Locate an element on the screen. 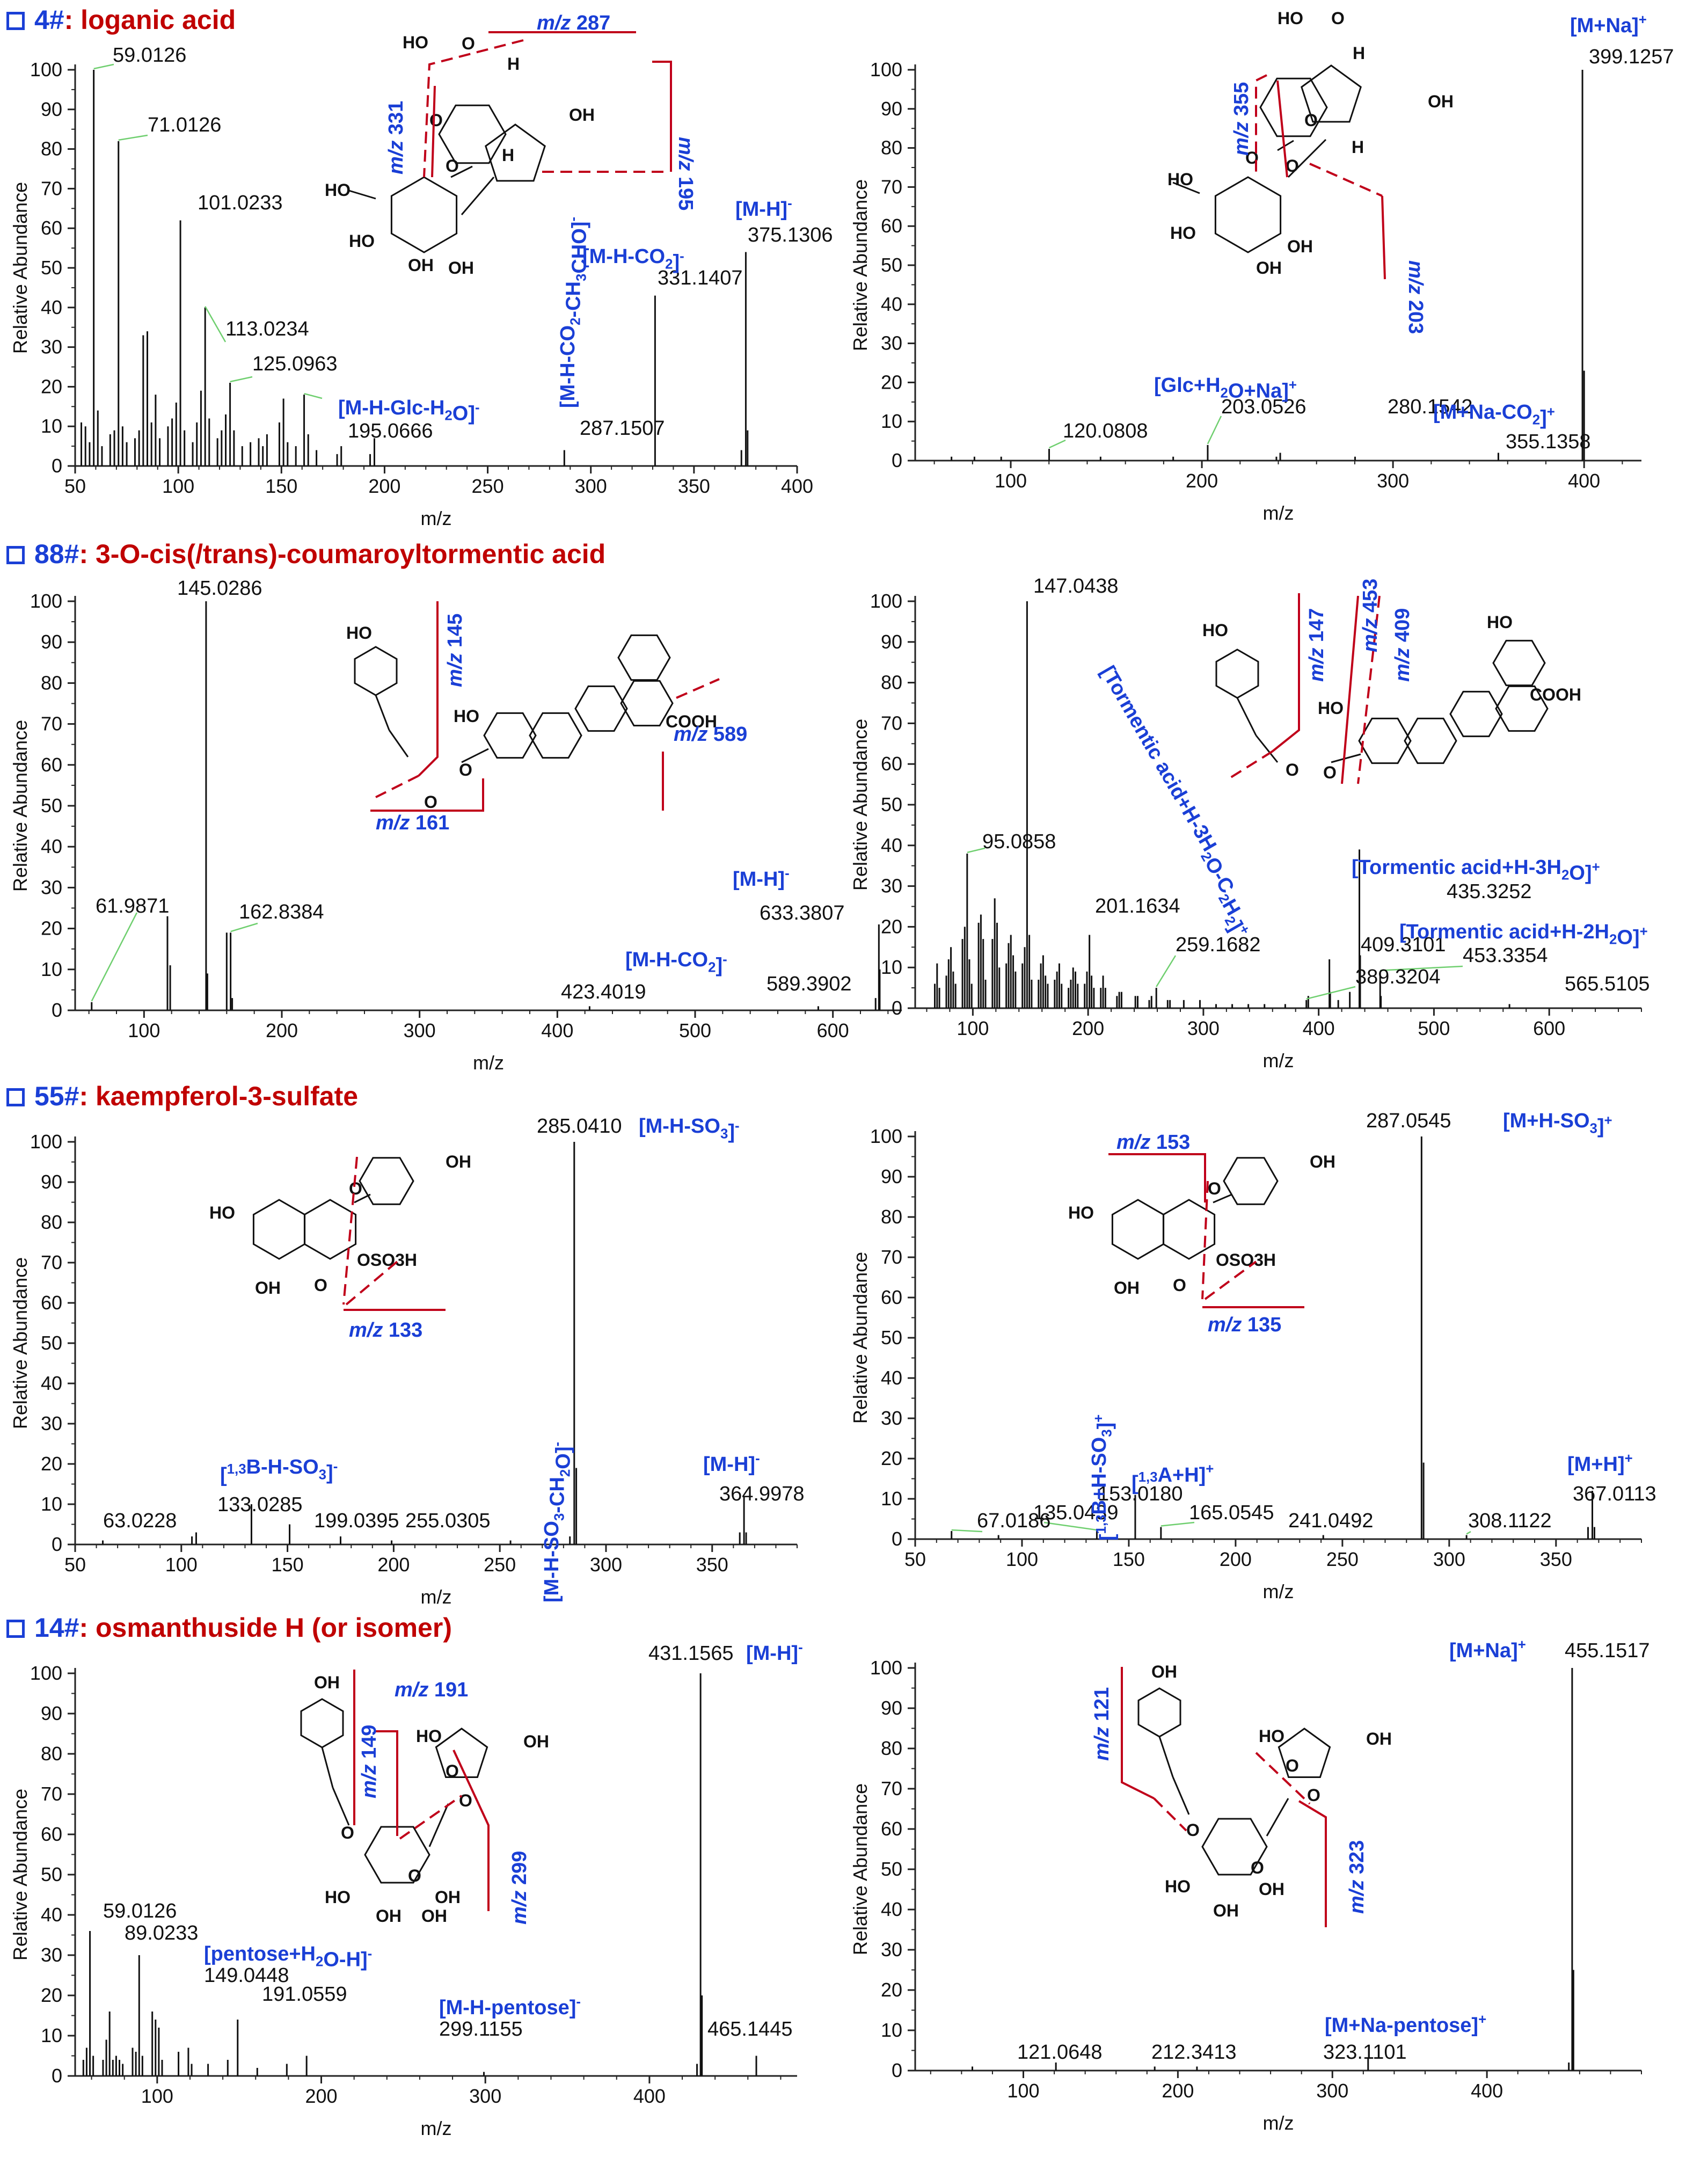 The width and height of the screenshot is (1708, 2157). x-tick-label: 250 is located at coordinates (500, 1565).